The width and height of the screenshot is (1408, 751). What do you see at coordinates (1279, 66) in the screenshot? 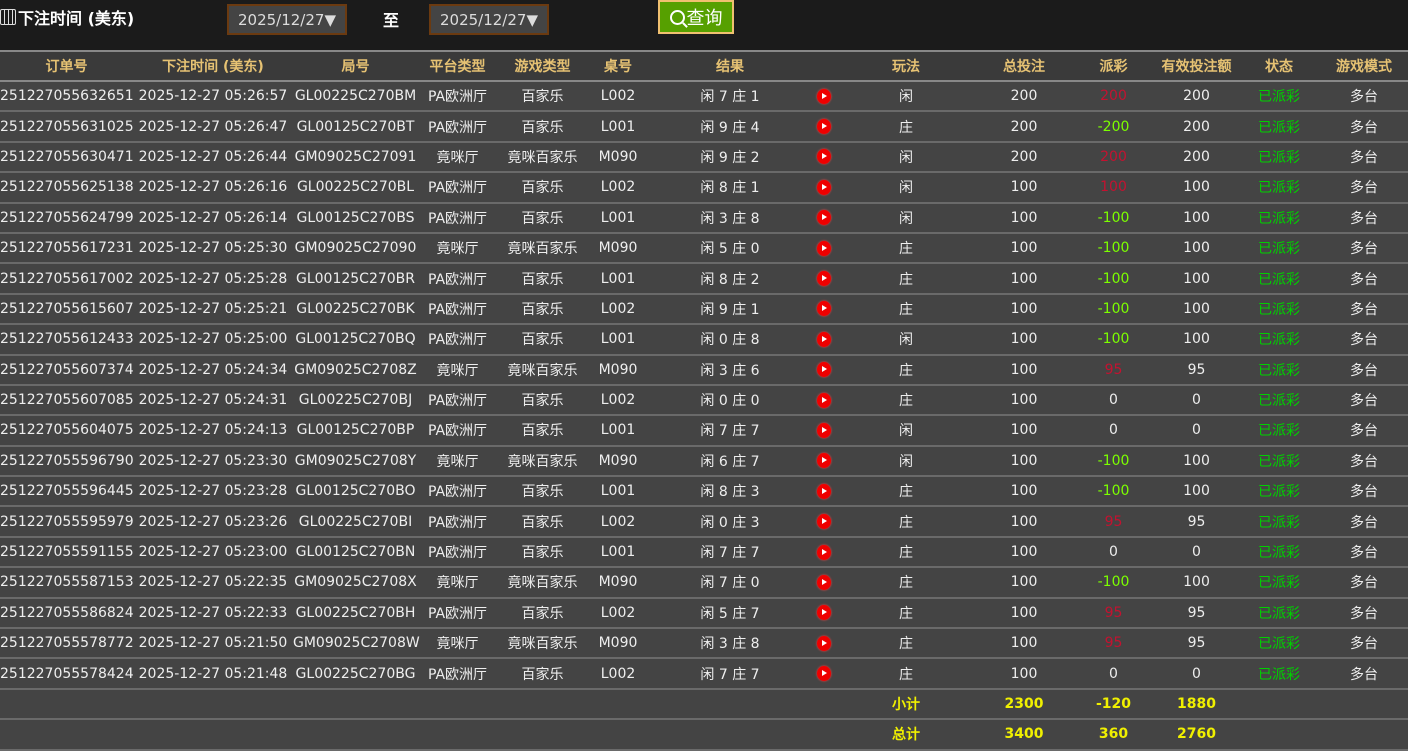
I see `column-header: 状态` at bounding box center [1279, 66].